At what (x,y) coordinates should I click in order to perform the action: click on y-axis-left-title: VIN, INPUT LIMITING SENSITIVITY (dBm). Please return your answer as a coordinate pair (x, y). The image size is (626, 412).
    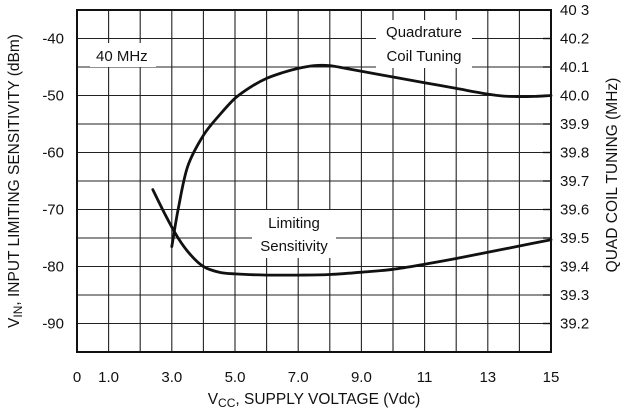
    Looking at the image, I should click on (15, 181).